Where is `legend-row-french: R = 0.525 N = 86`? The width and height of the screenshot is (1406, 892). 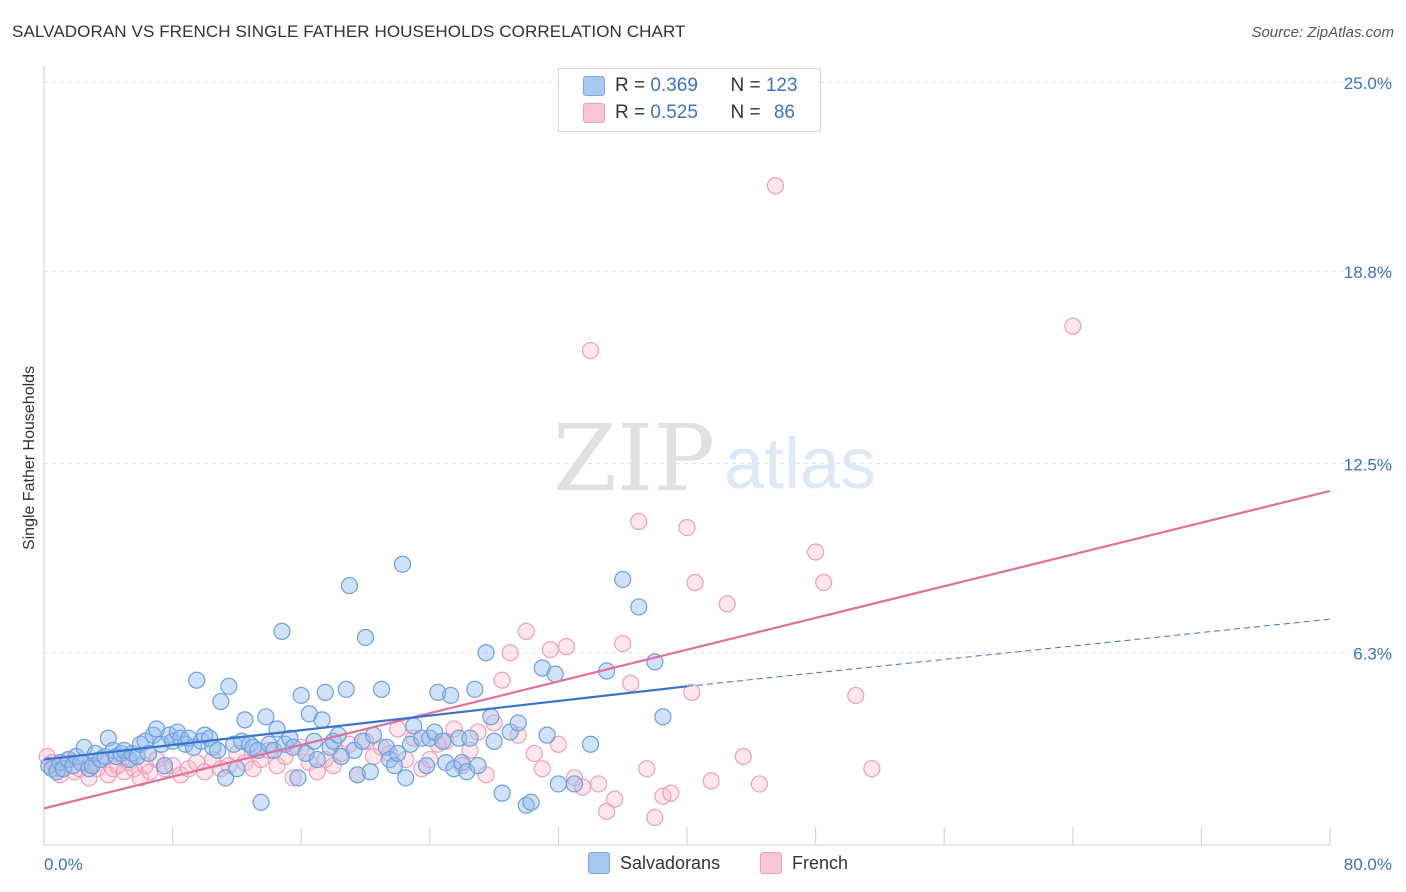 legend-row-french: R = 0.525 N = 86 is located at coordinates (689, 113).